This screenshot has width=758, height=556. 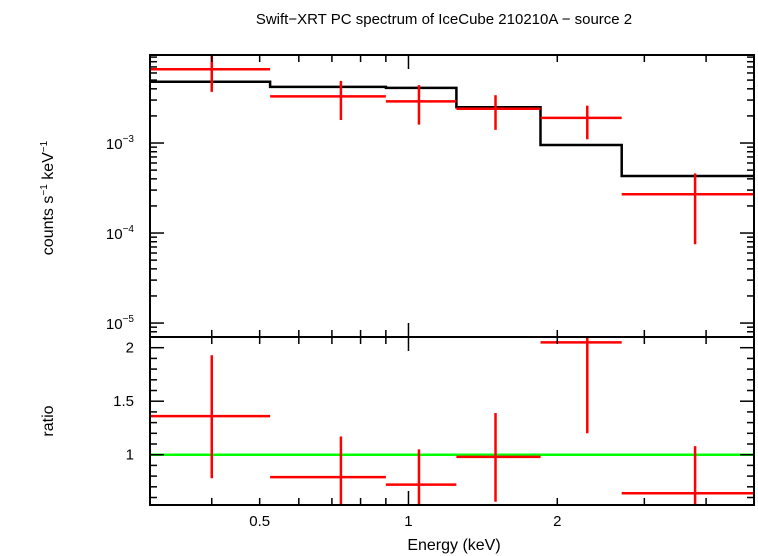 I want to click on ratio-tick-label-1: 1, so click(x=130, y=455).